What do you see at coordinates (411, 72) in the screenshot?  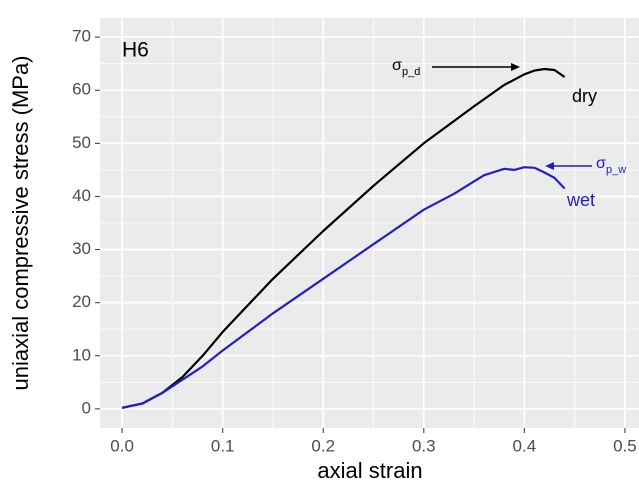 I see `annotation-subscript: p_d` at bounding box center [411, 72].